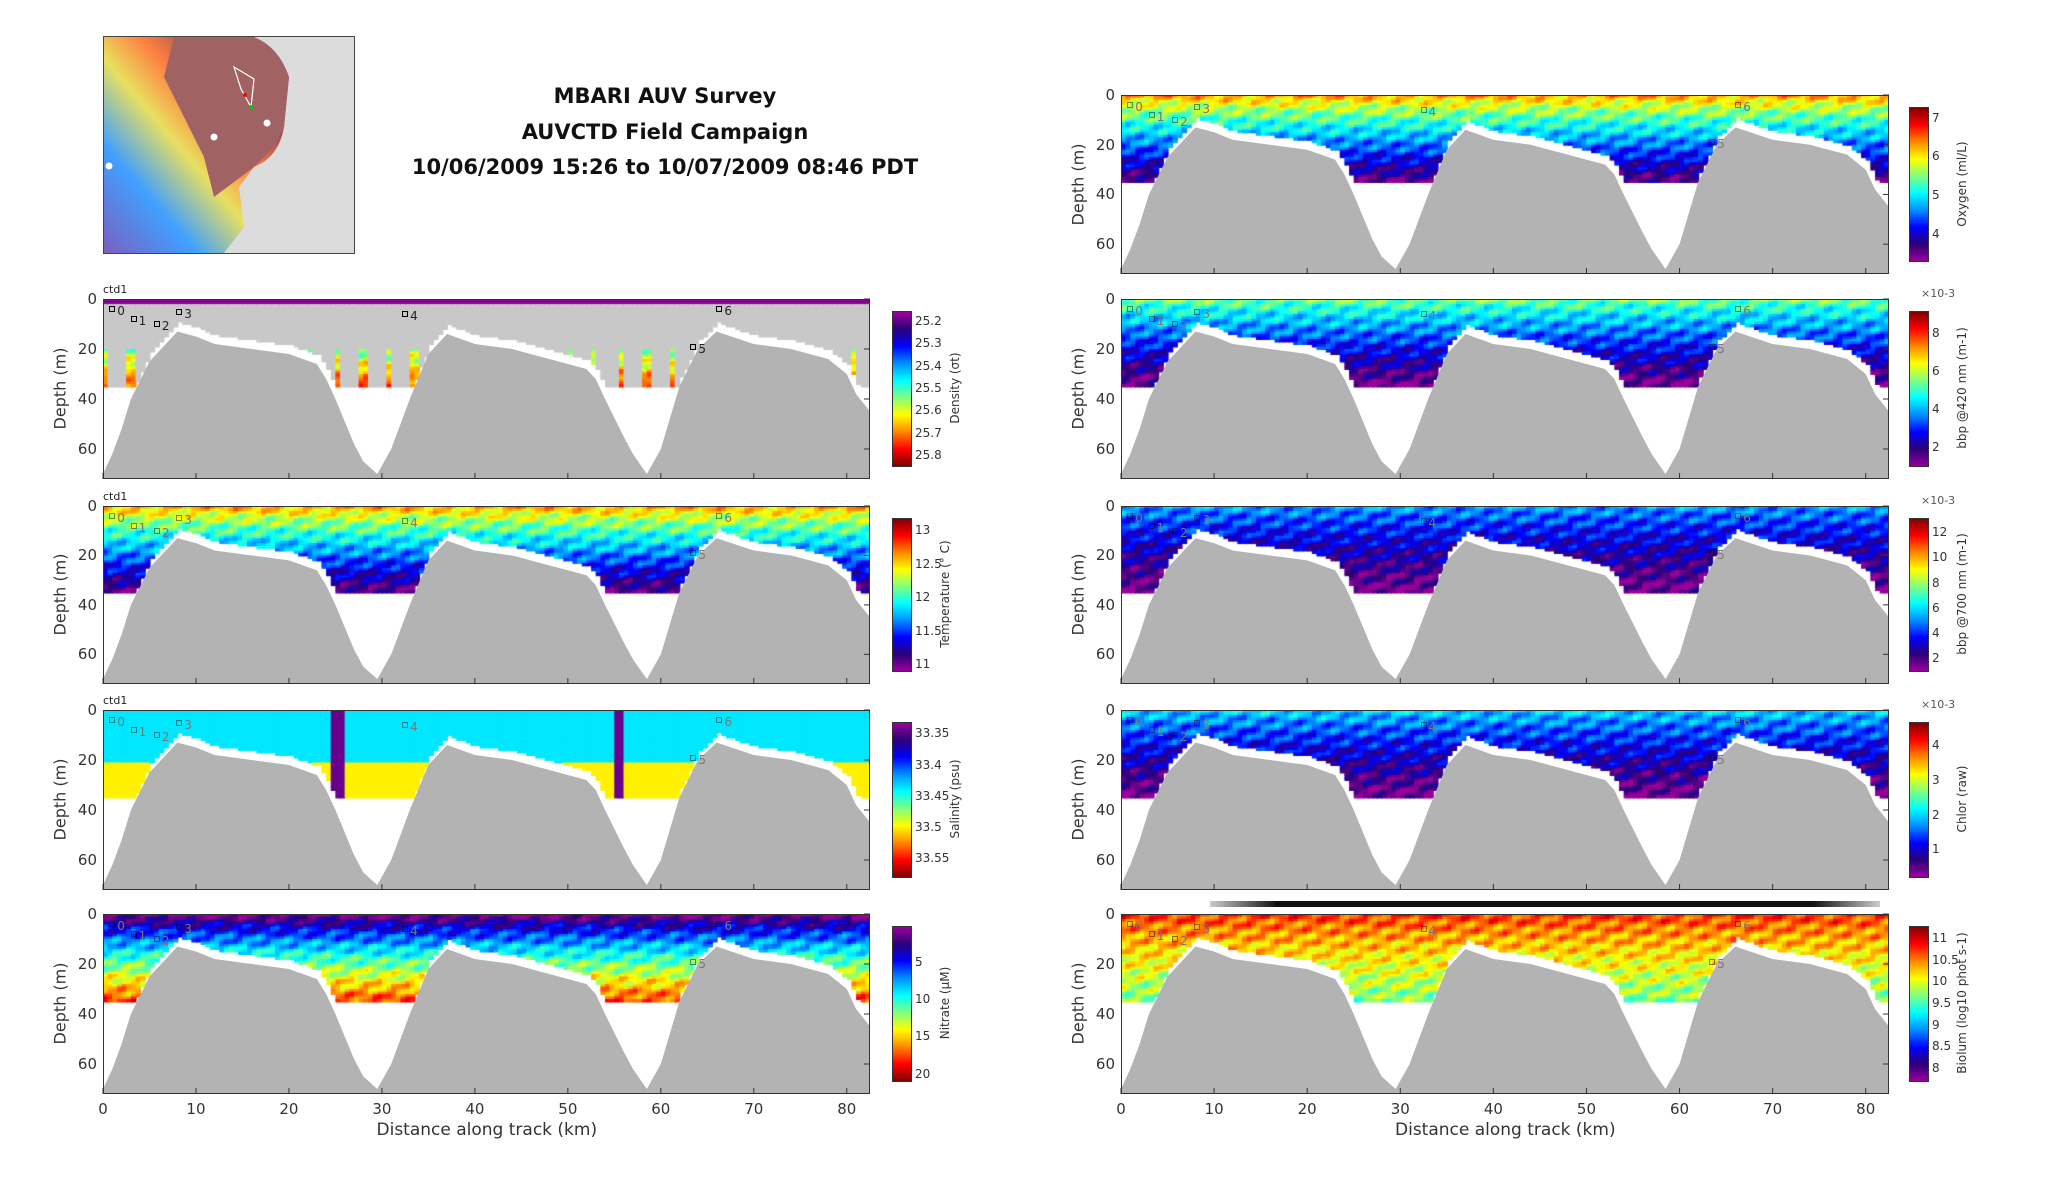 The height and width of the screenshot is (1188, 2052). Describe the element at coordinates (1432, 727) in the screenshot. I see `waypoint-label: 4` at that location.